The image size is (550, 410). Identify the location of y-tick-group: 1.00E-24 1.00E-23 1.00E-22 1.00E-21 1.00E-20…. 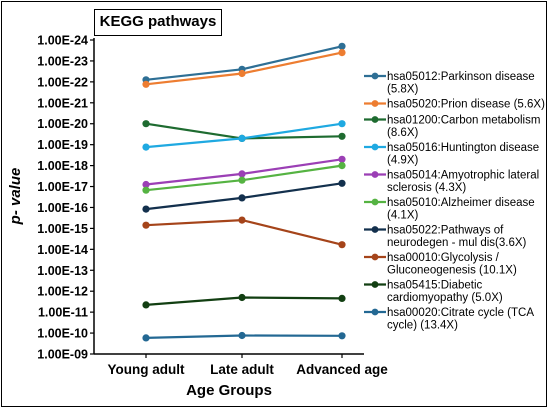
(65, 198).